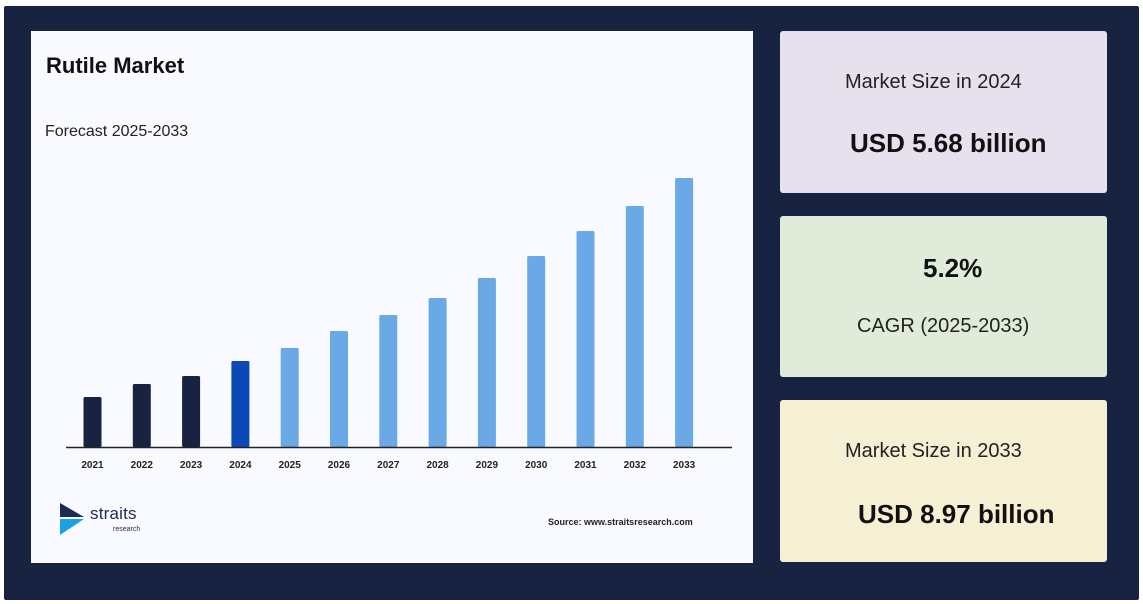 The width and height of the screenshot is (1143, 604). Describe the element at coordinates (948, 143) in the screenshot. I see `card-value: USD 5.68 billion` at that location.